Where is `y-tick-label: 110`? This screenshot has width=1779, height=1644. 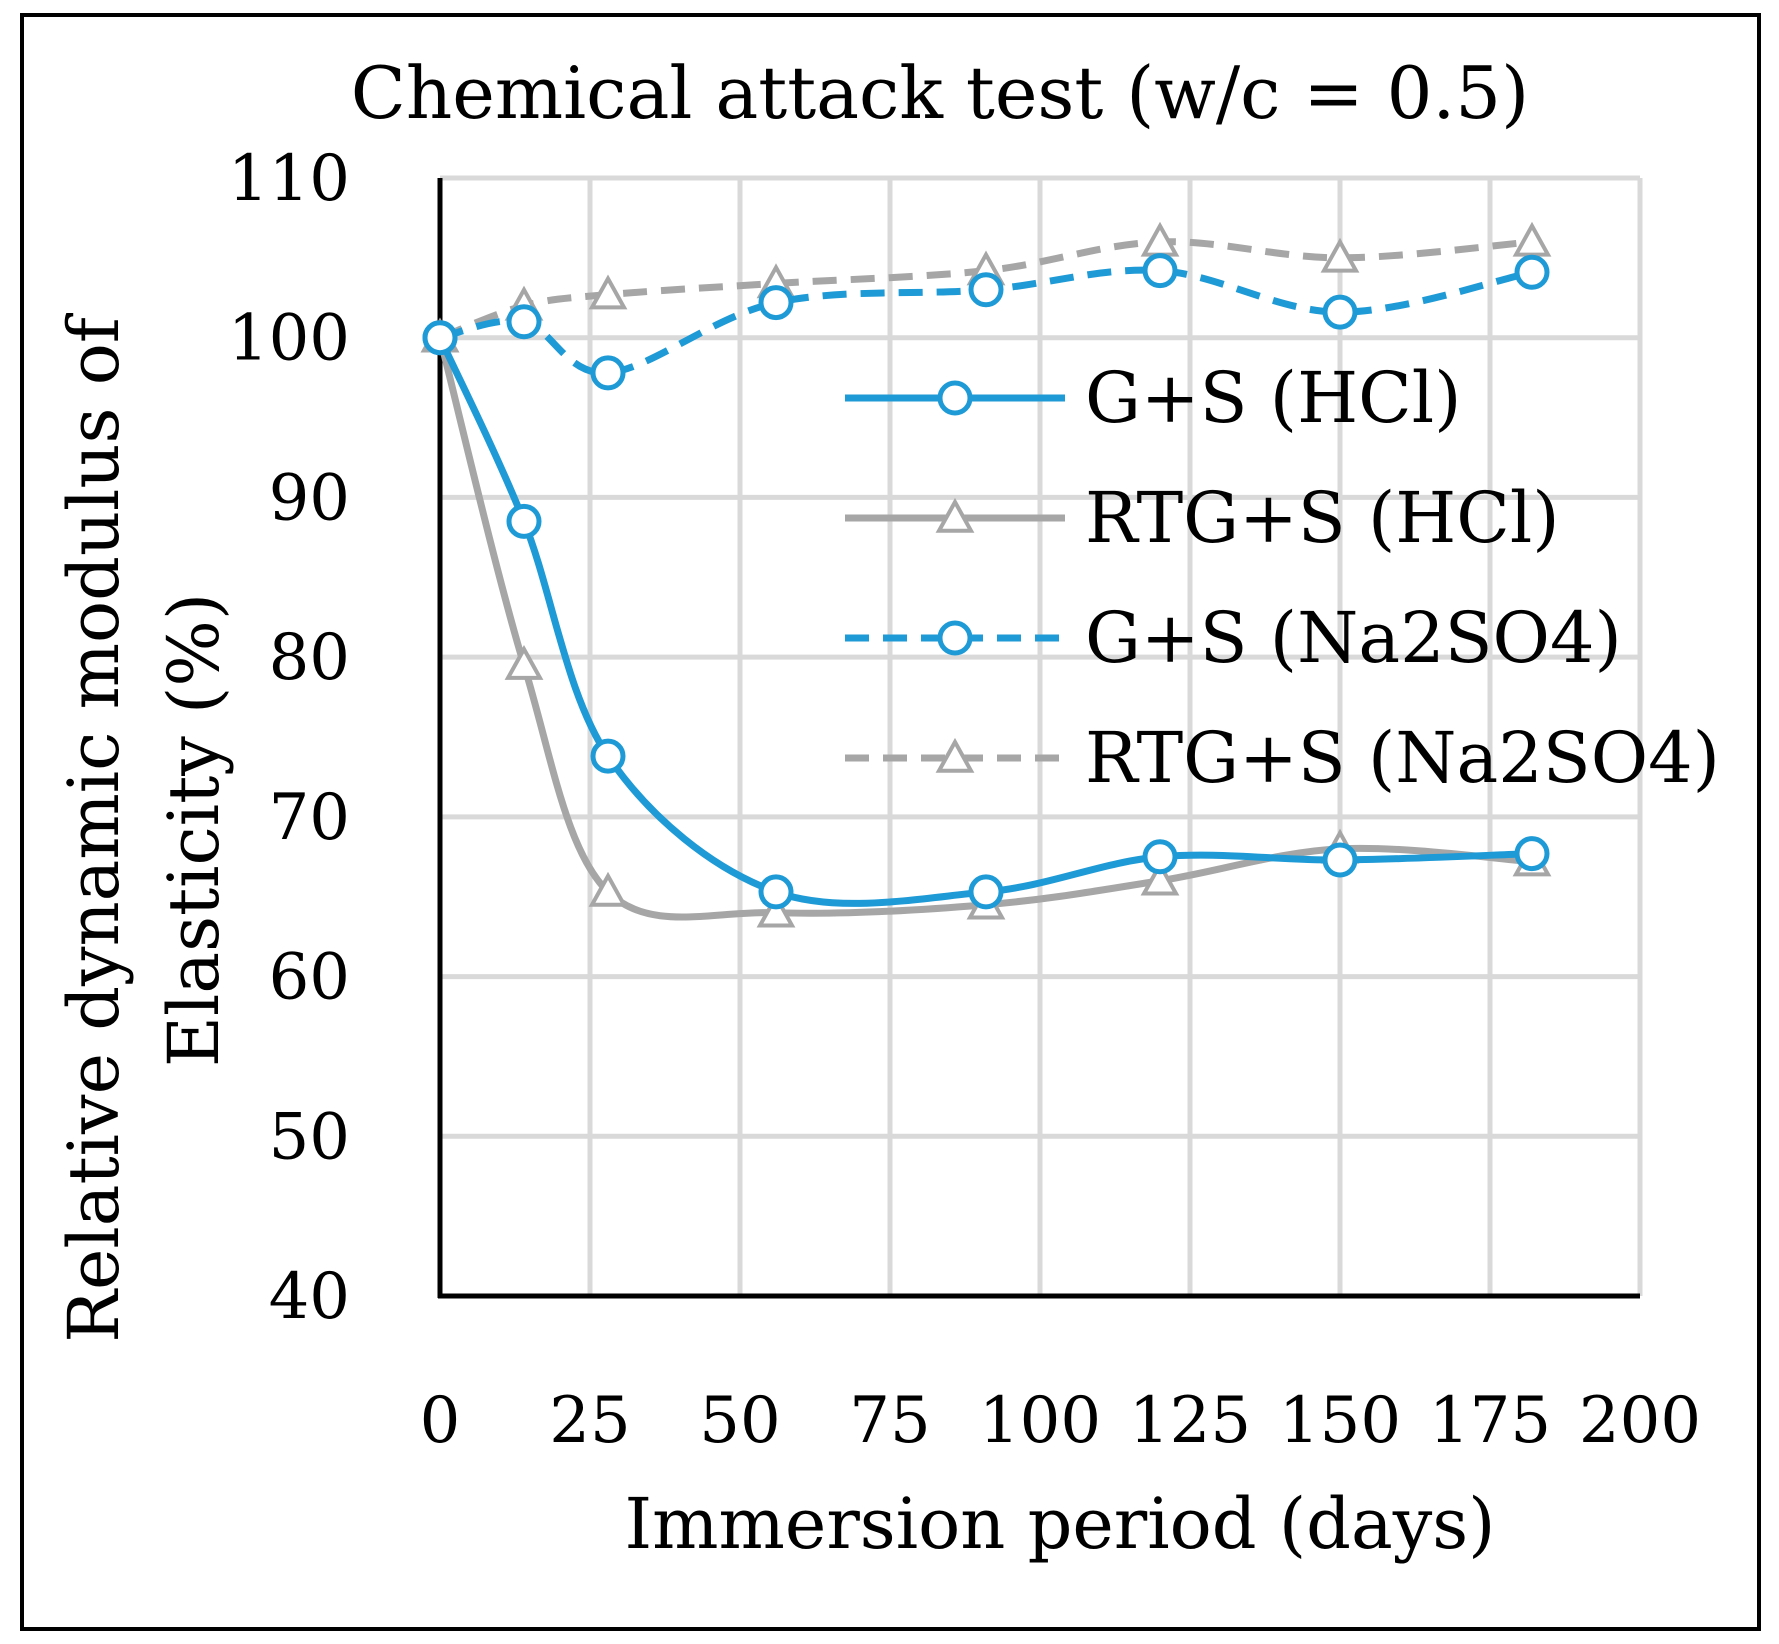
y-tick-label: 110 is located at coordinates (289, 179).